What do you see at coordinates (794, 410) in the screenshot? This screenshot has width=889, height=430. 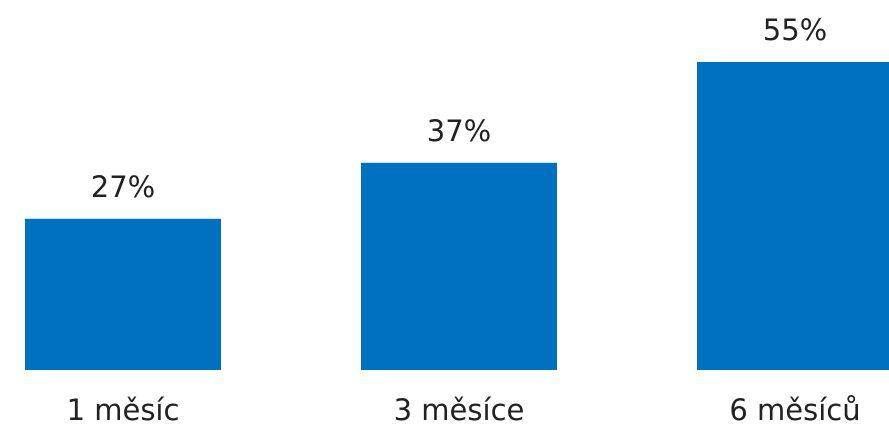 I see `x-tick-label: 6 měsíců` at bounding box center [794, 410].